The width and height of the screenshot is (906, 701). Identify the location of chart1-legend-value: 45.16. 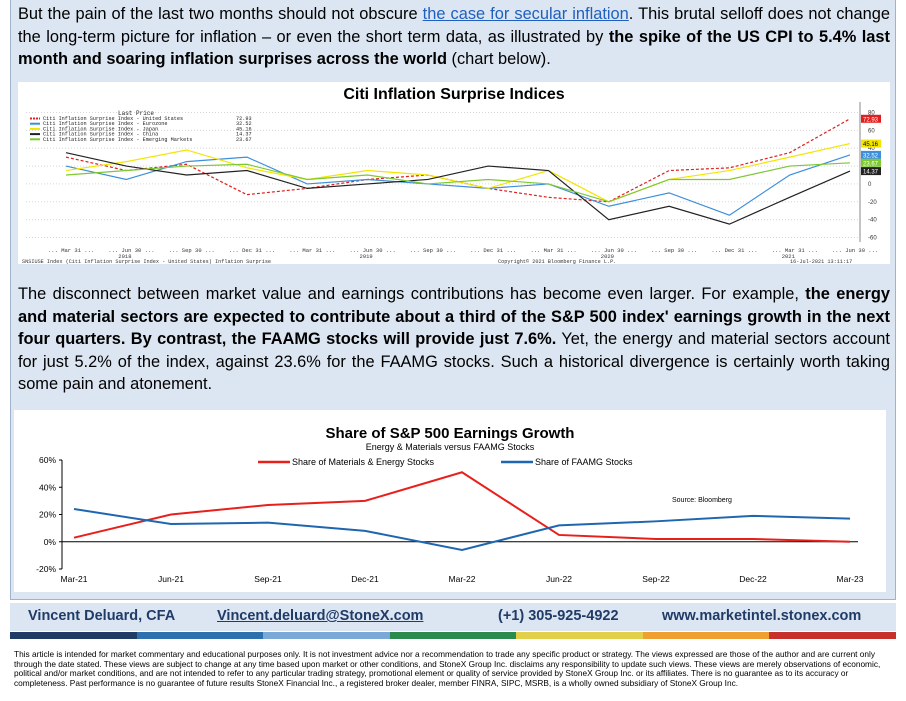
(244, 129).